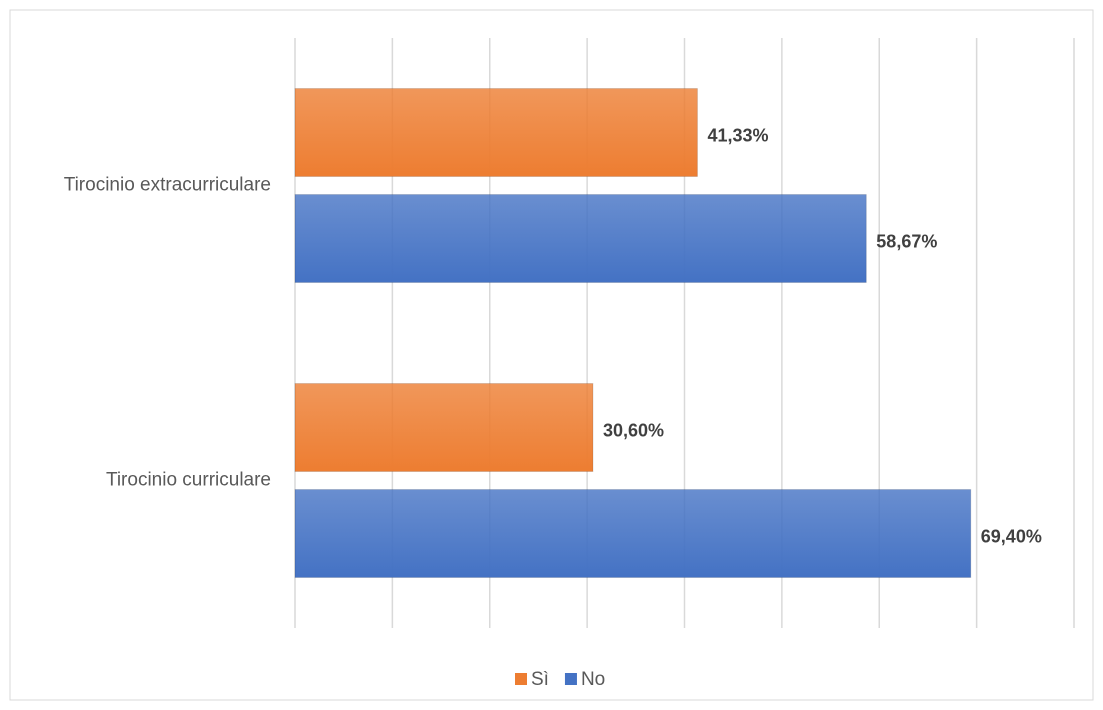 The width and height of the screenshot is (1103, 710). Describe the element at coordinates (906, 241) in the screenshot. I see `data-label: 58,67%` at that location.